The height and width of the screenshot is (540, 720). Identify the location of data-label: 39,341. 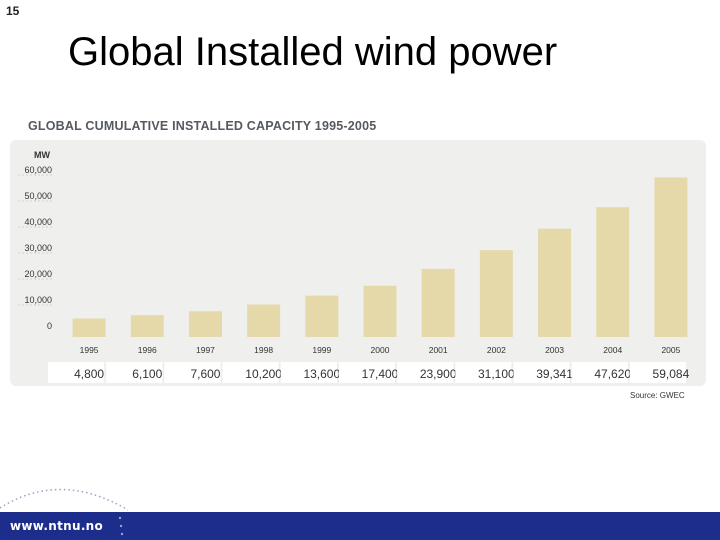
(554, 374).